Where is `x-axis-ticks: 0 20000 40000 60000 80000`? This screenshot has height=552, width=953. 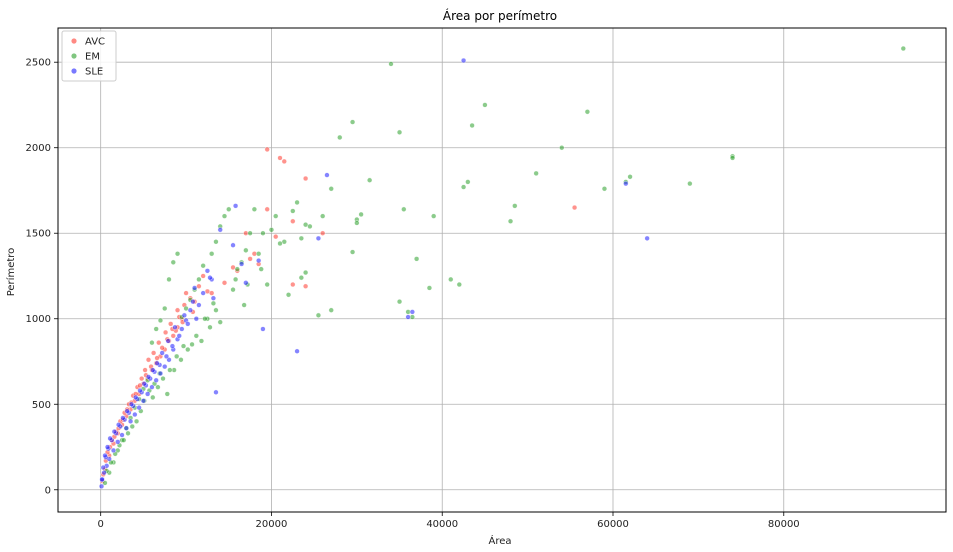
x-axis-ticks: 0 20000 40000 60000 80000 is located at coordinates (449, 521).